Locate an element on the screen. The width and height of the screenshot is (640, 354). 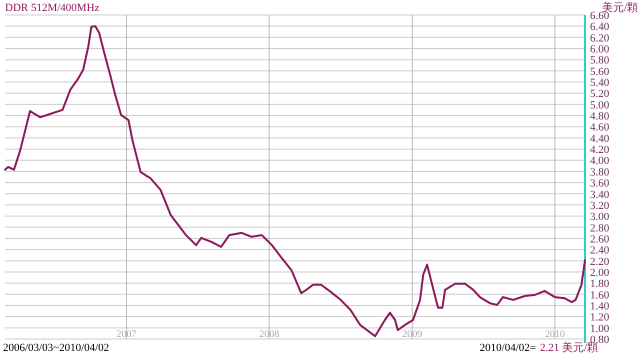
chart-title: DDR 512M/400MHz is located at coordinates (52, 8).